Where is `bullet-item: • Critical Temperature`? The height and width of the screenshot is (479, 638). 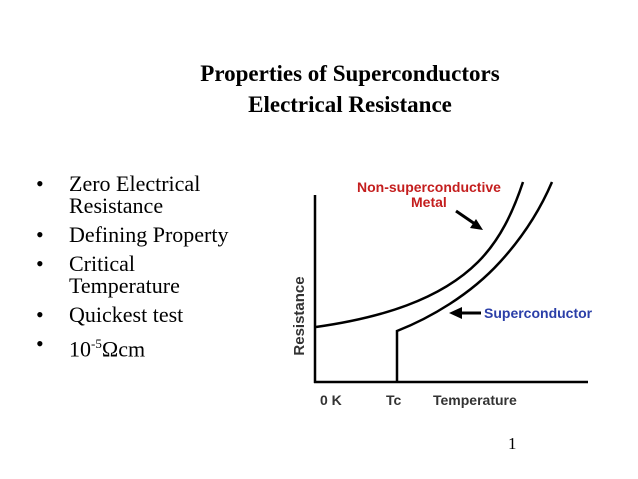
bullet-item: • Critical Temperature is located at coordinates (132, 275).